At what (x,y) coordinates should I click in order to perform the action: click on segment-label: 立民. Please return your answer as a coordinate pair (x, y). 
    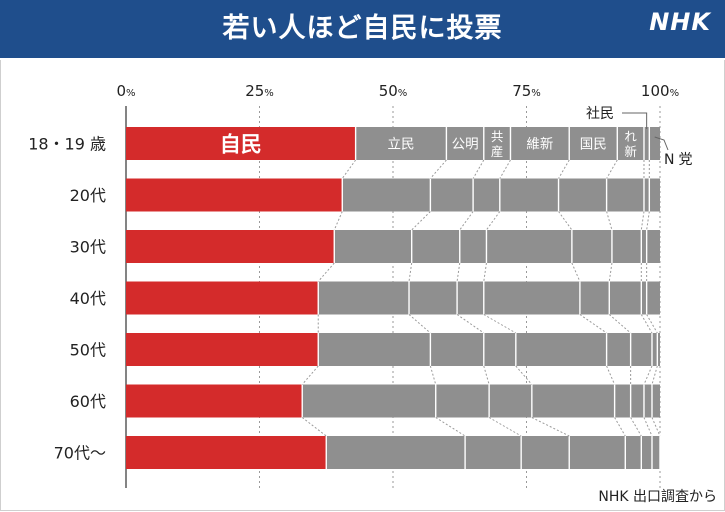
    Looking at the image, I should click on (401, 145).